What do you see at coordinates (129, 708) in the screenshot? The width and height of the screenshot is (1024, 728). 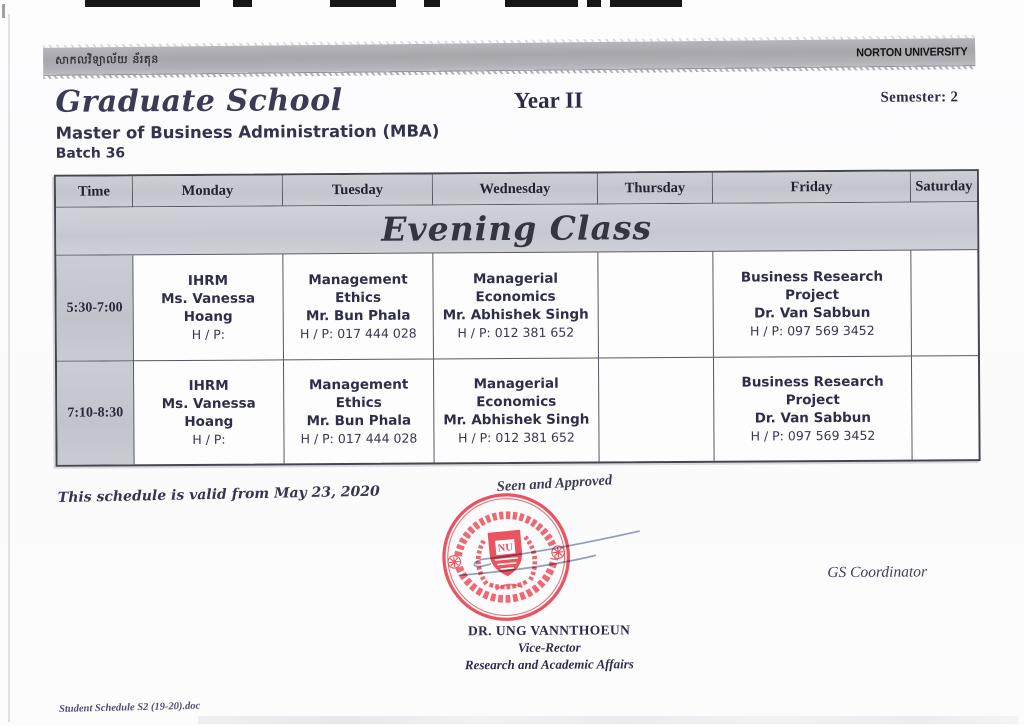 I see `document-filename: Student Schedule S2 (19-20).doc` at bounding box center [129, 708].